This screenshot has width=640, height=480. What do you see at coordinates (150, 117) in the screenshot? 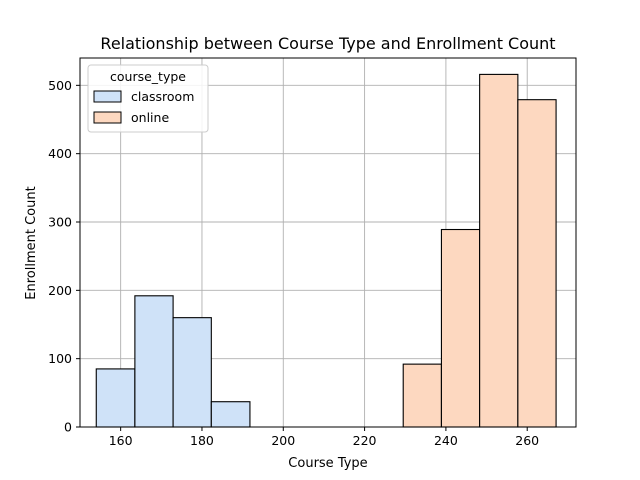
I see `legend-label-online: online` at bounding box center [150, 117].